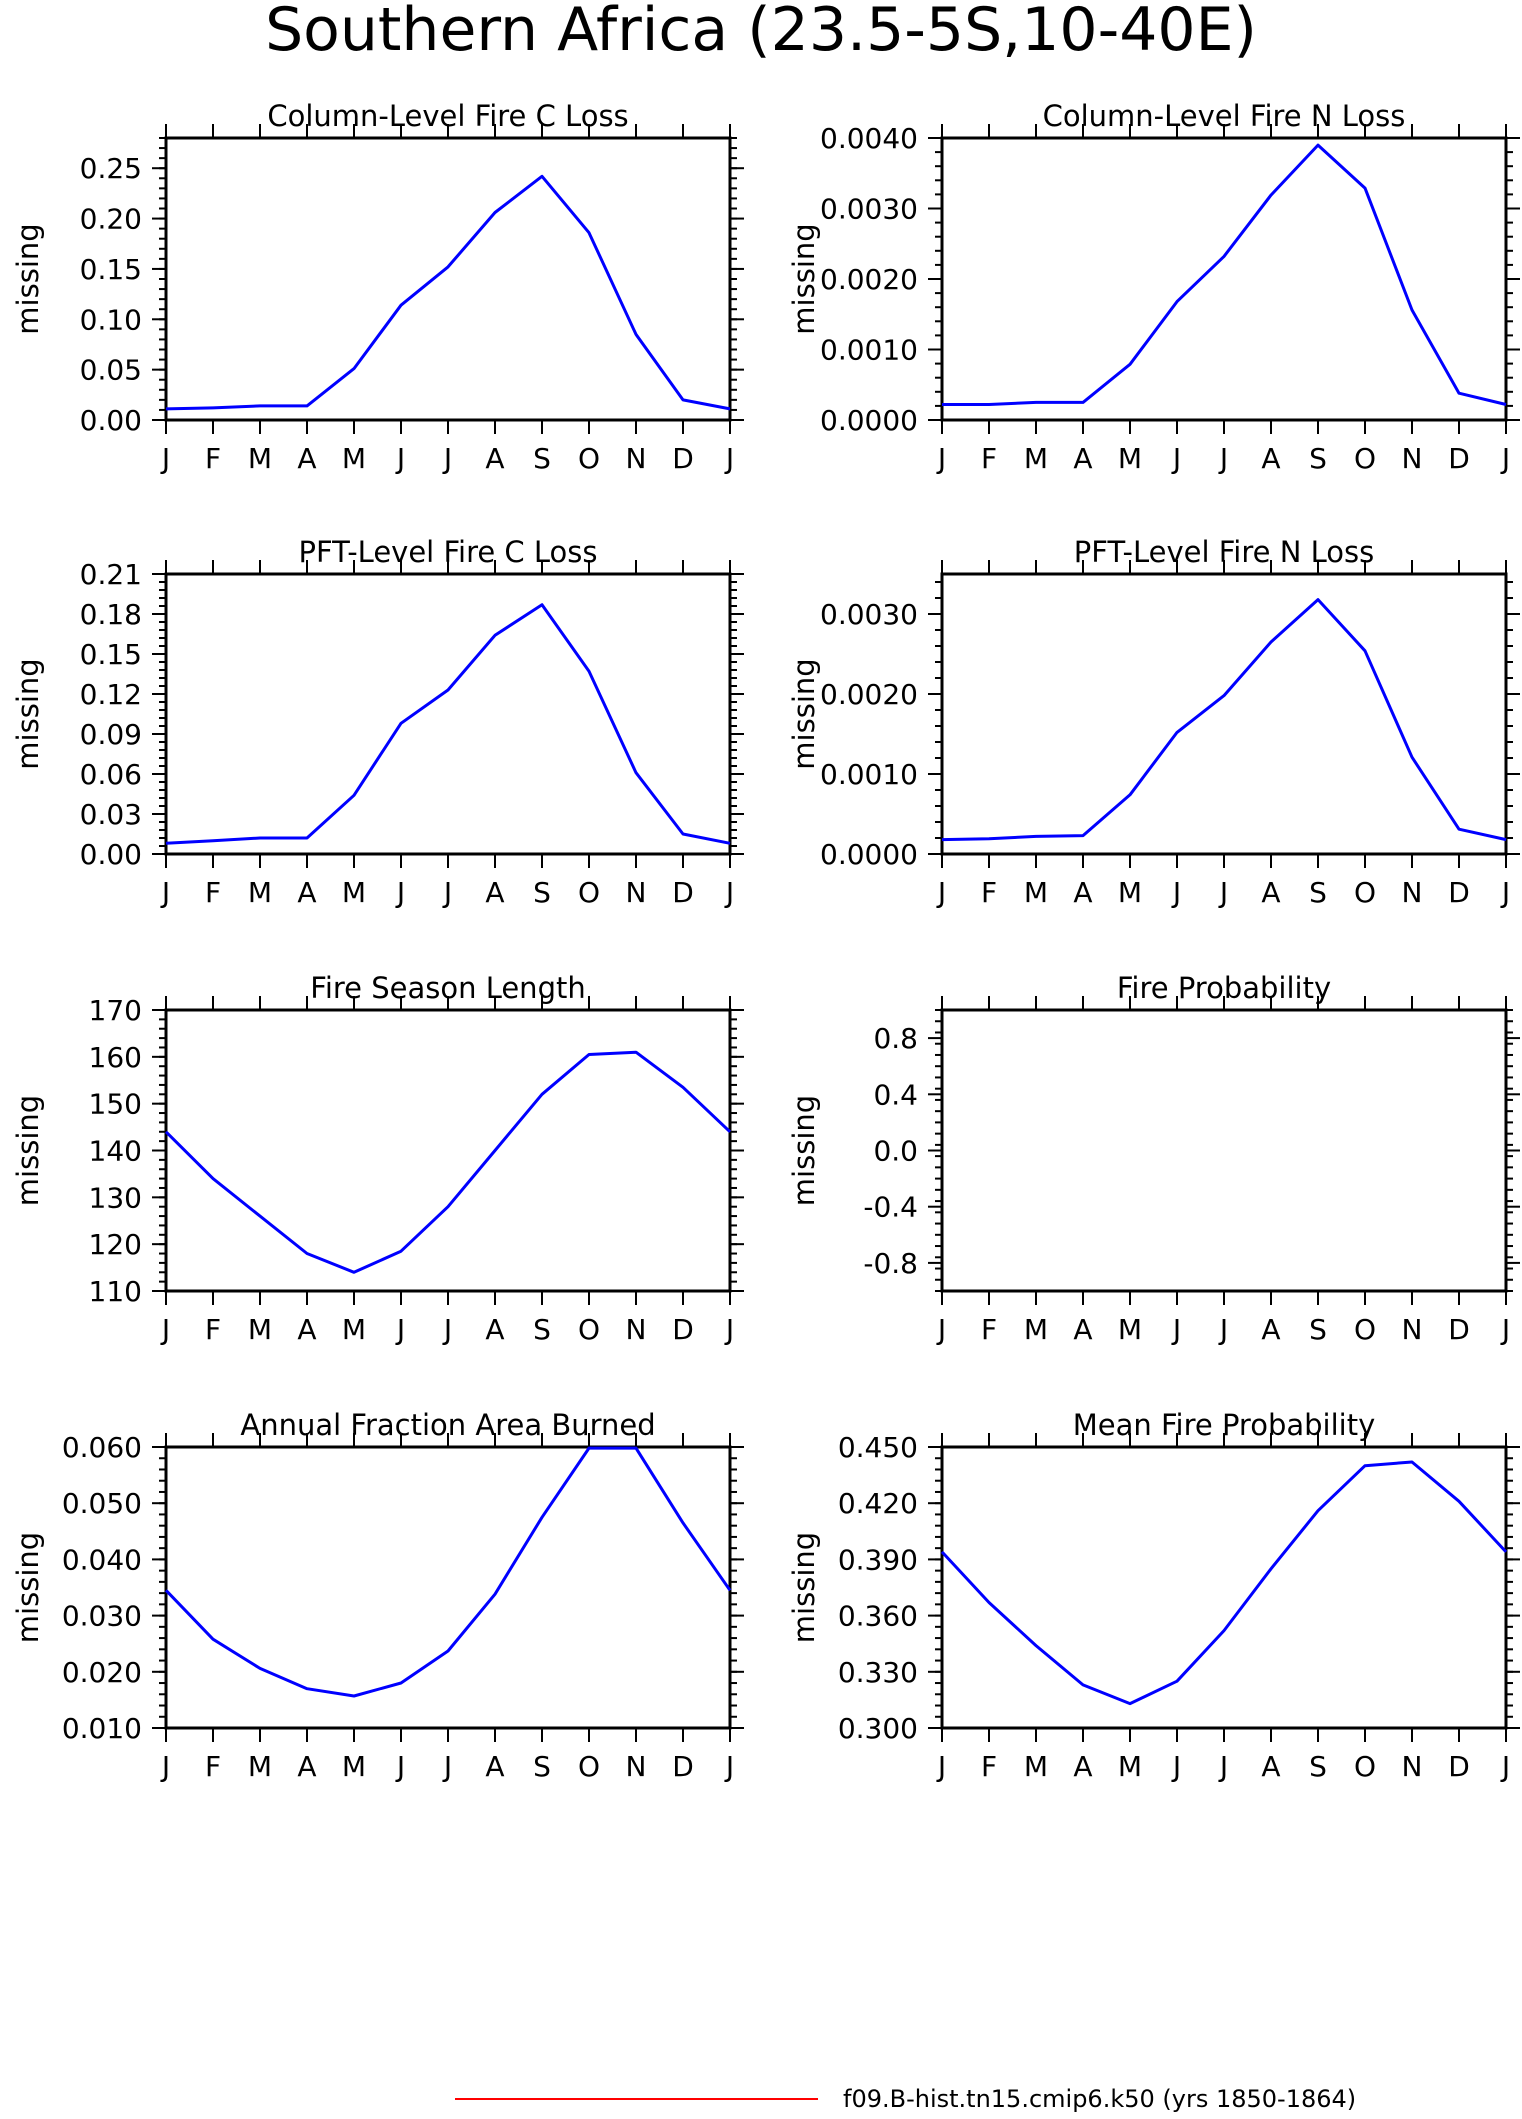 Image resolution: width=1522 pixels, height=2119 pixels. Describe the element at coordinates (895, 1151) in the screenshot. I see `y-tick-label: 0.0` at that location.